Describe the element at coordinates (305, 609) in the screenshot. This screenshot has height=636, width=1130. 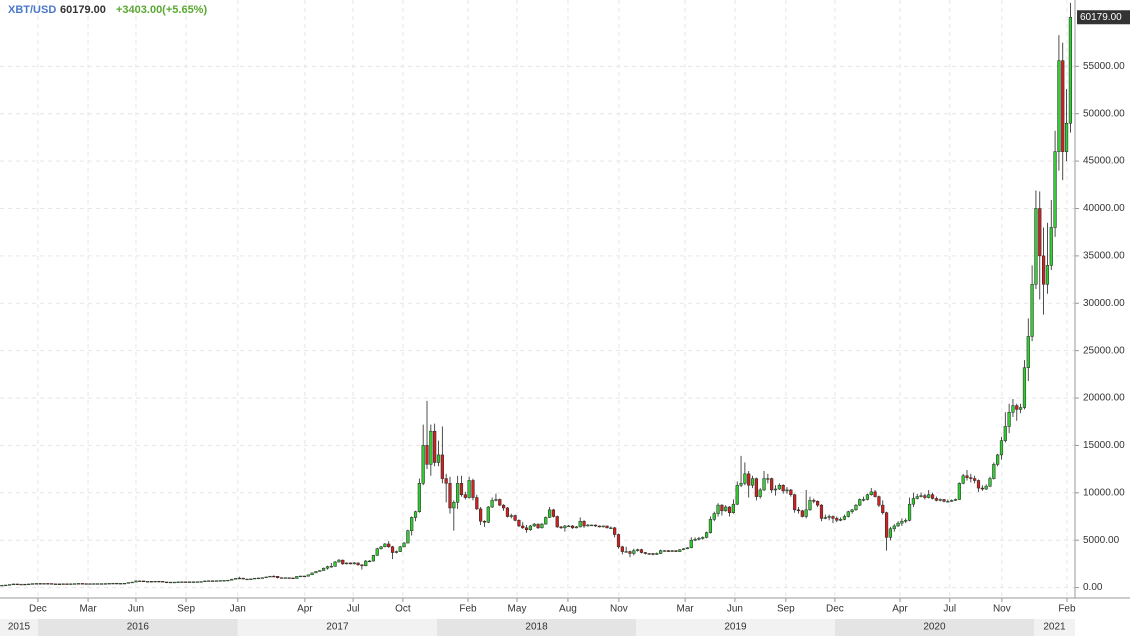
I see `x-tick-label: Apr` at that location.